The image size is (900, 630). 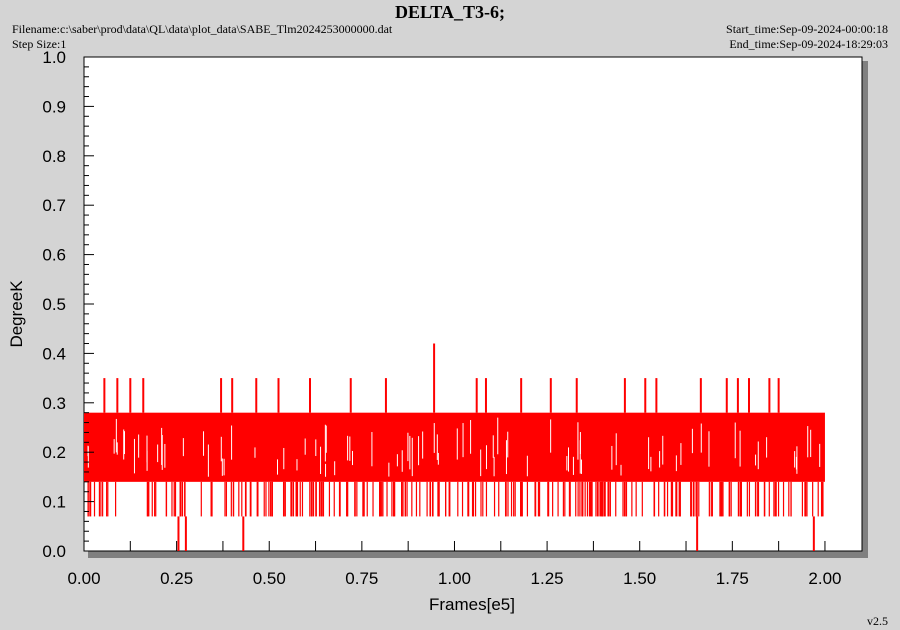 I want to click on y-tick-label: 0.7, so click(x=54, y=205).